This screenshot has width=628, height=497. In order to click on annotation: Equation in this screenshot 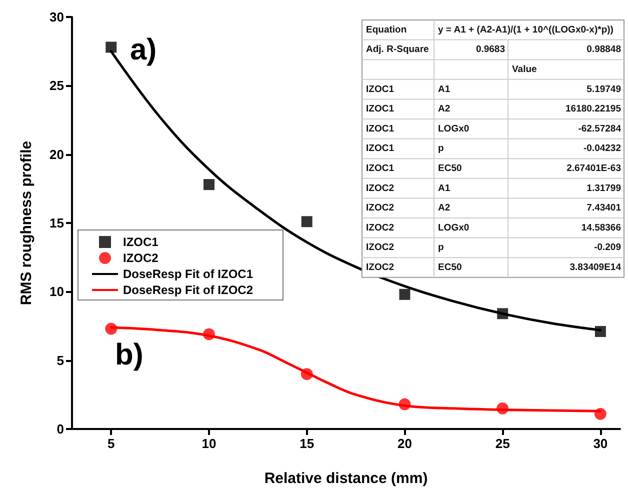, I will do `click(386, 30)`.